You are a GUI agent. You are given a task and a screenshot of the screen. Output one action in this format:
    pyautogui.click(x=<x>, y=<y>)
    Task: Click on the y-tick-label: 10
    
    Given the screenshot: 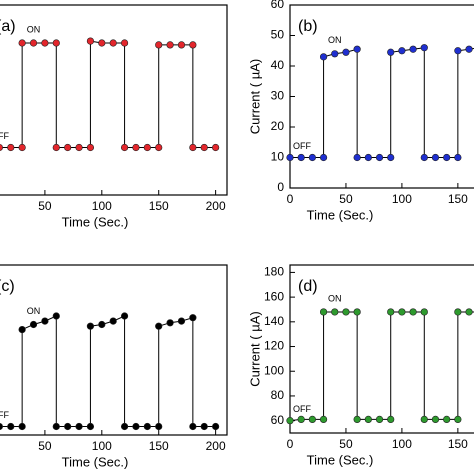 What is the action you would take?
    pyautogui.click(x=278, y=157)
    